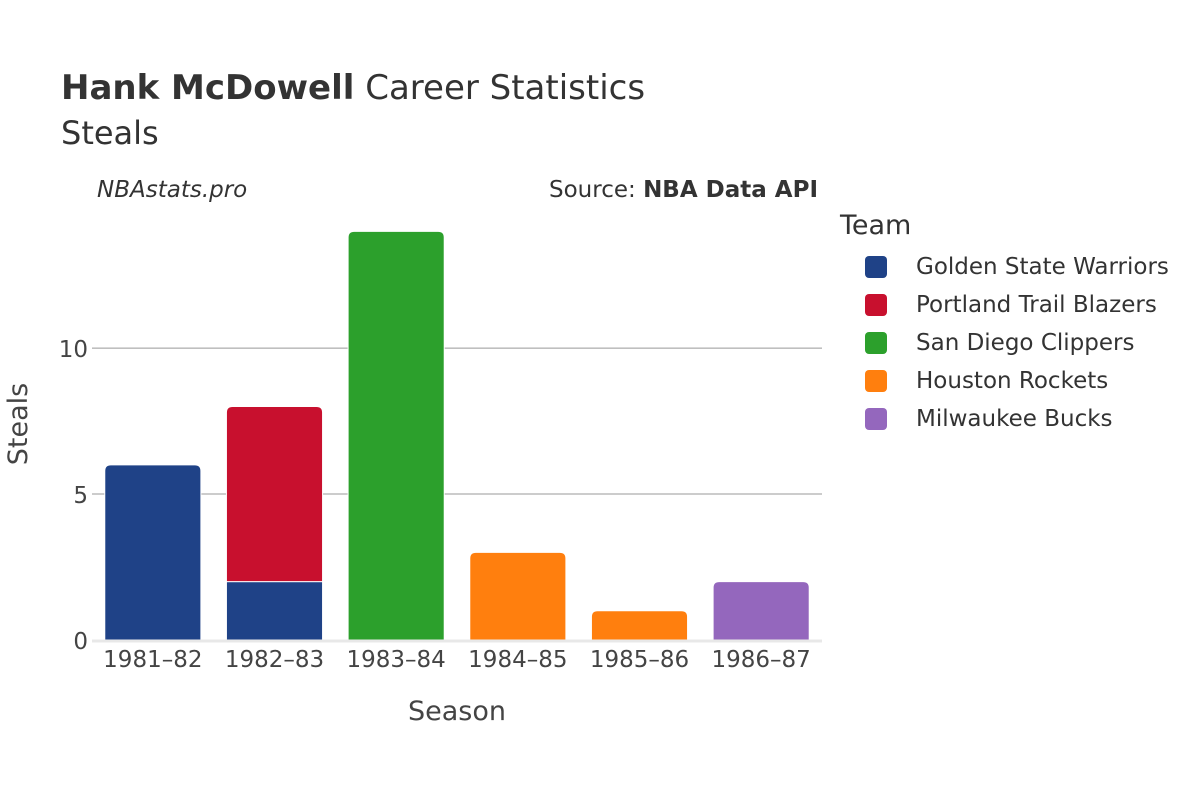 The width and height of the screenshot is (1200, 800). Describe the element at coordinates (517, 660) in the screenshot. I see `x-tick-label: 1984–85` at that location.